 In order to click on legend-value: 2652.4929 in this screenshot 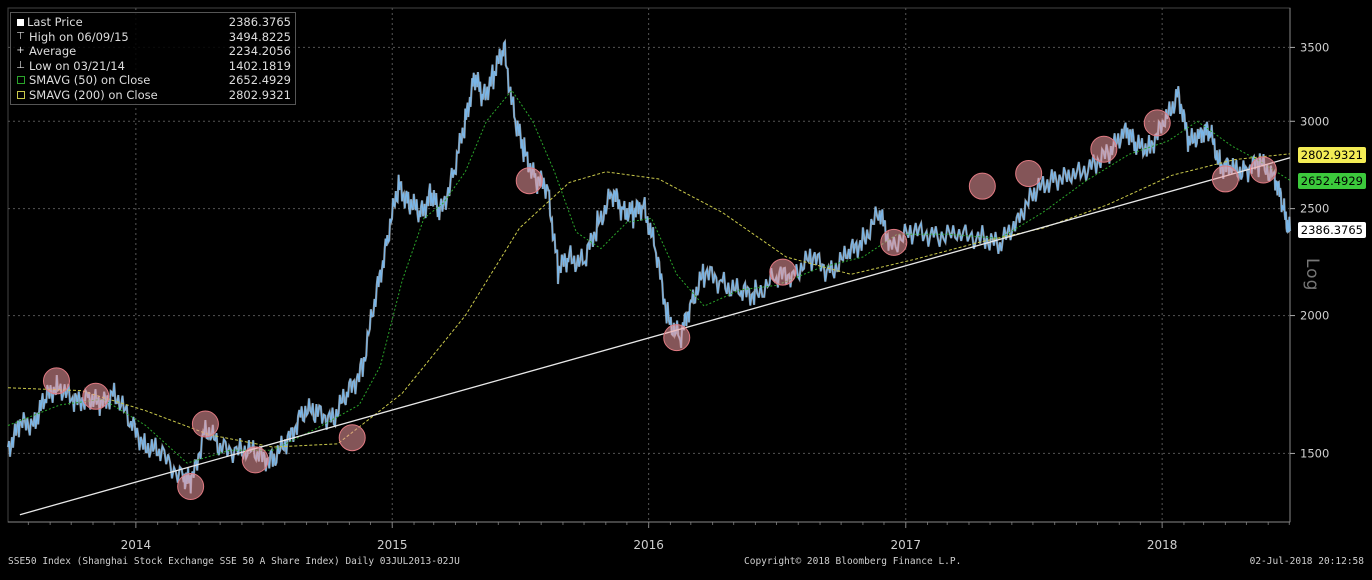, I will do `click(259, 80)`.